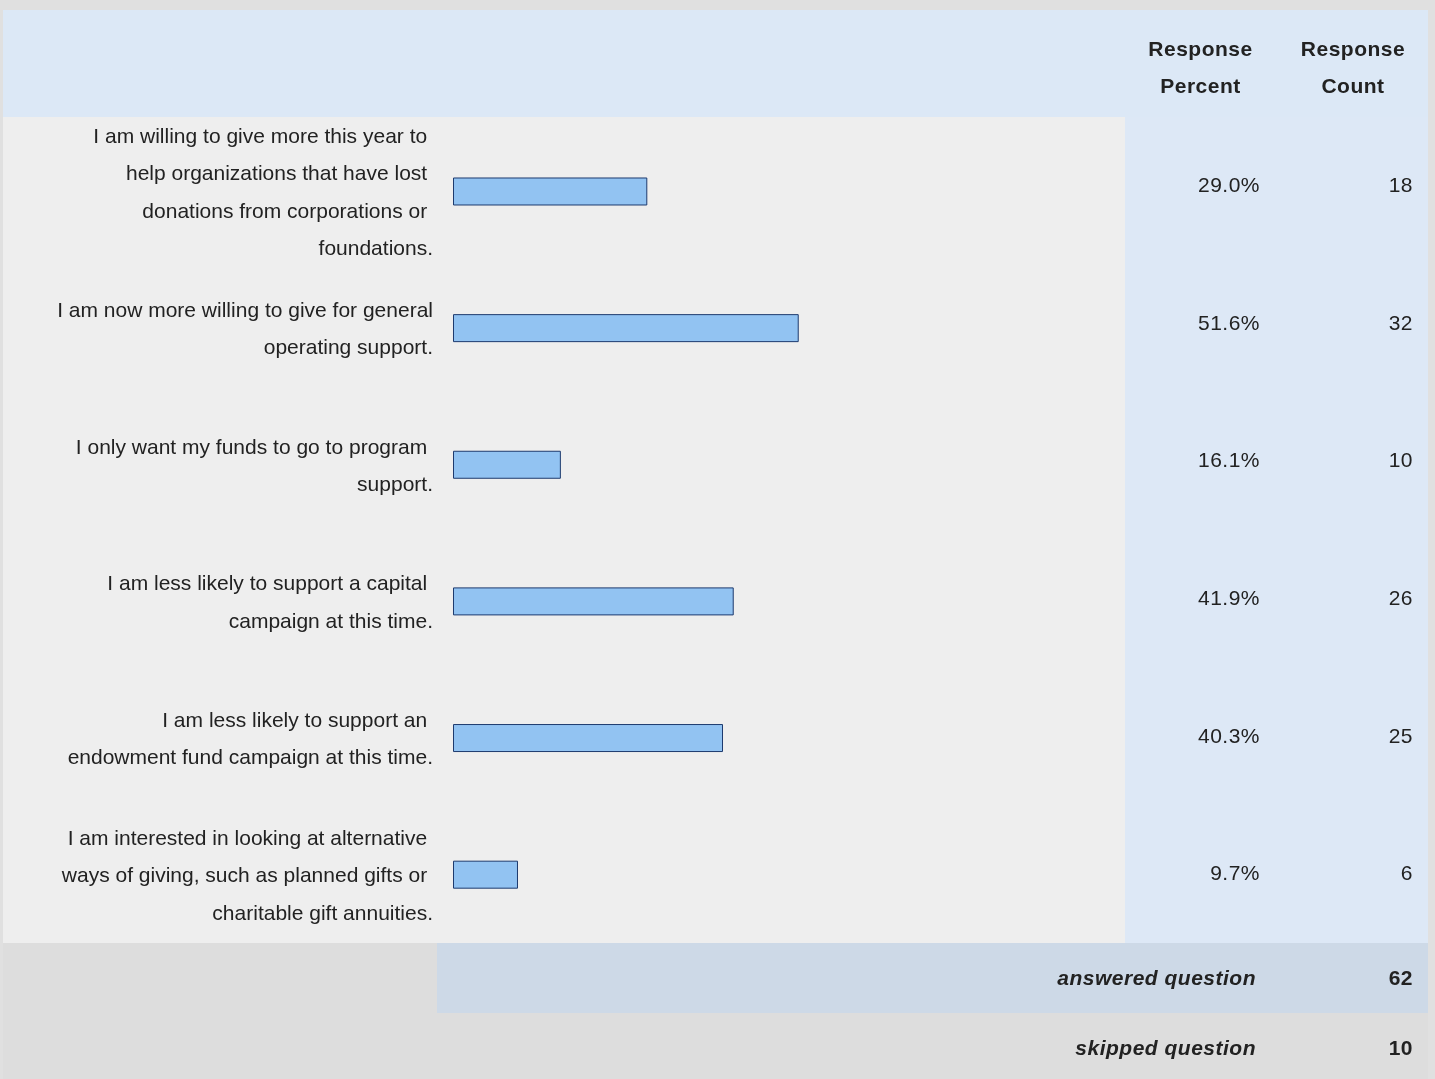  What do you see at coordinates (245, 328) in the screenshot?
I see `y-tick-label: I am now more willing to give for general operating support.` at bounding box center [245, 328].